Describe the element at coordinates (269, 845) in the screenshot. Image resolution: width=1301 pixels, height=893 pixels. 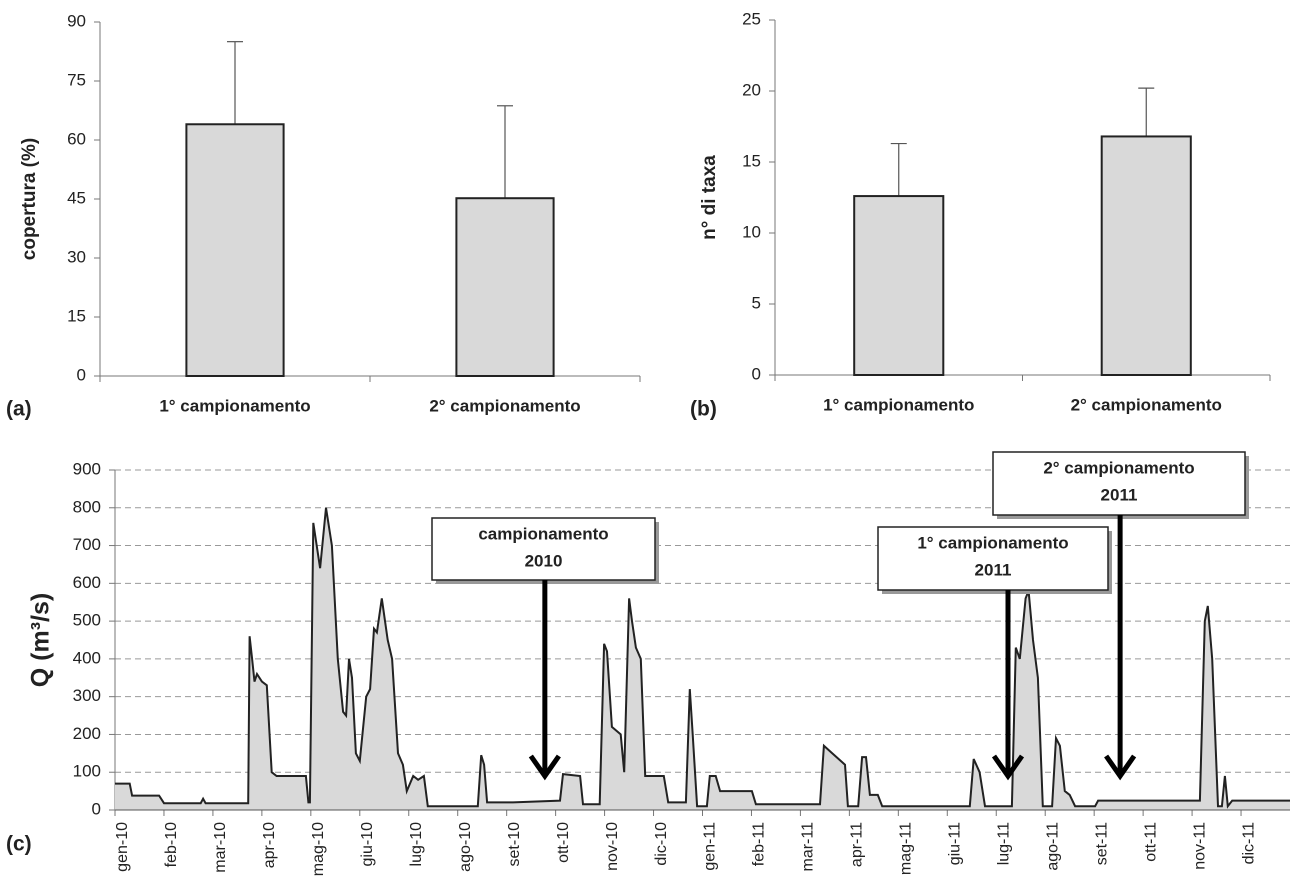
I see `x-tick-label: apr-10` at that location.